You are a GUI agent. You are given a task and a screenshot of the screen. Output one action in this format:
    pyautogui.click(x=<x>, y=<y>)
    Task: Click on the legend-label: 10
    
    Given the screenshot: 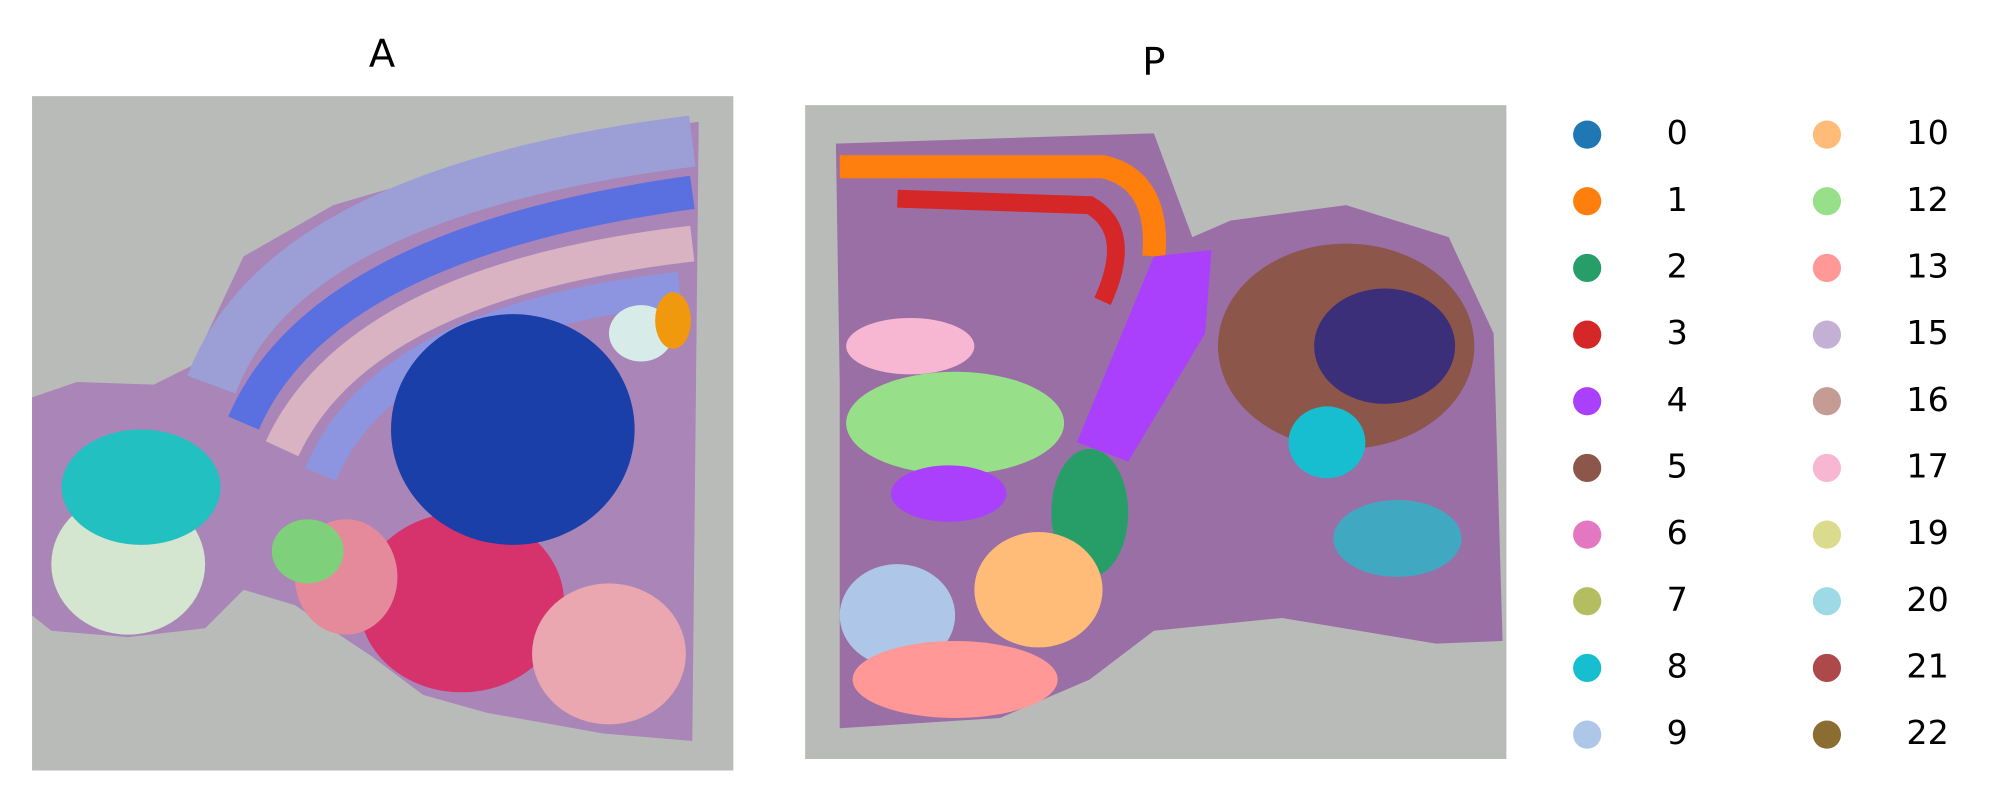 What is the action you would take?
    pyautogui.click(x=1927, y=132)
    